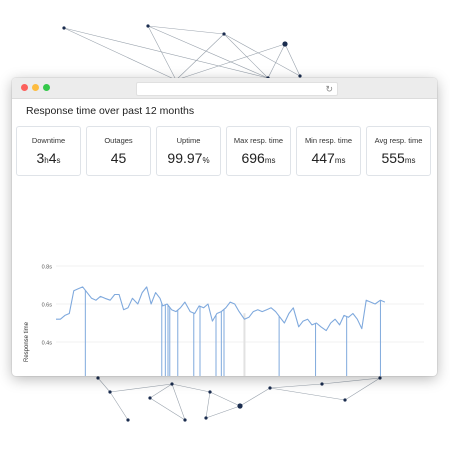 The image size is (450, 450). What do you see at coordinates (398, 140) in the screenshot?
I see `stat-label: Avg resp. time` at bounding box center [398, 140].